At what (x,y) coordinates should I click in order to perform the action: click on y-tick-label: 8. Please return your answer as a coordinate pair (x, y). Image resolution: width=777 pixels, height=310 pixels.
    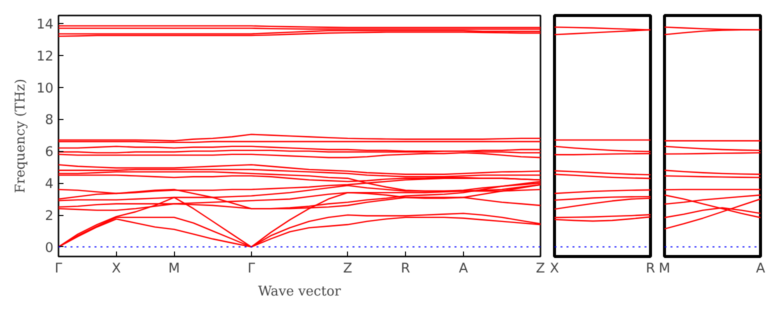
    Looking at the image, I should click on (49, 120).